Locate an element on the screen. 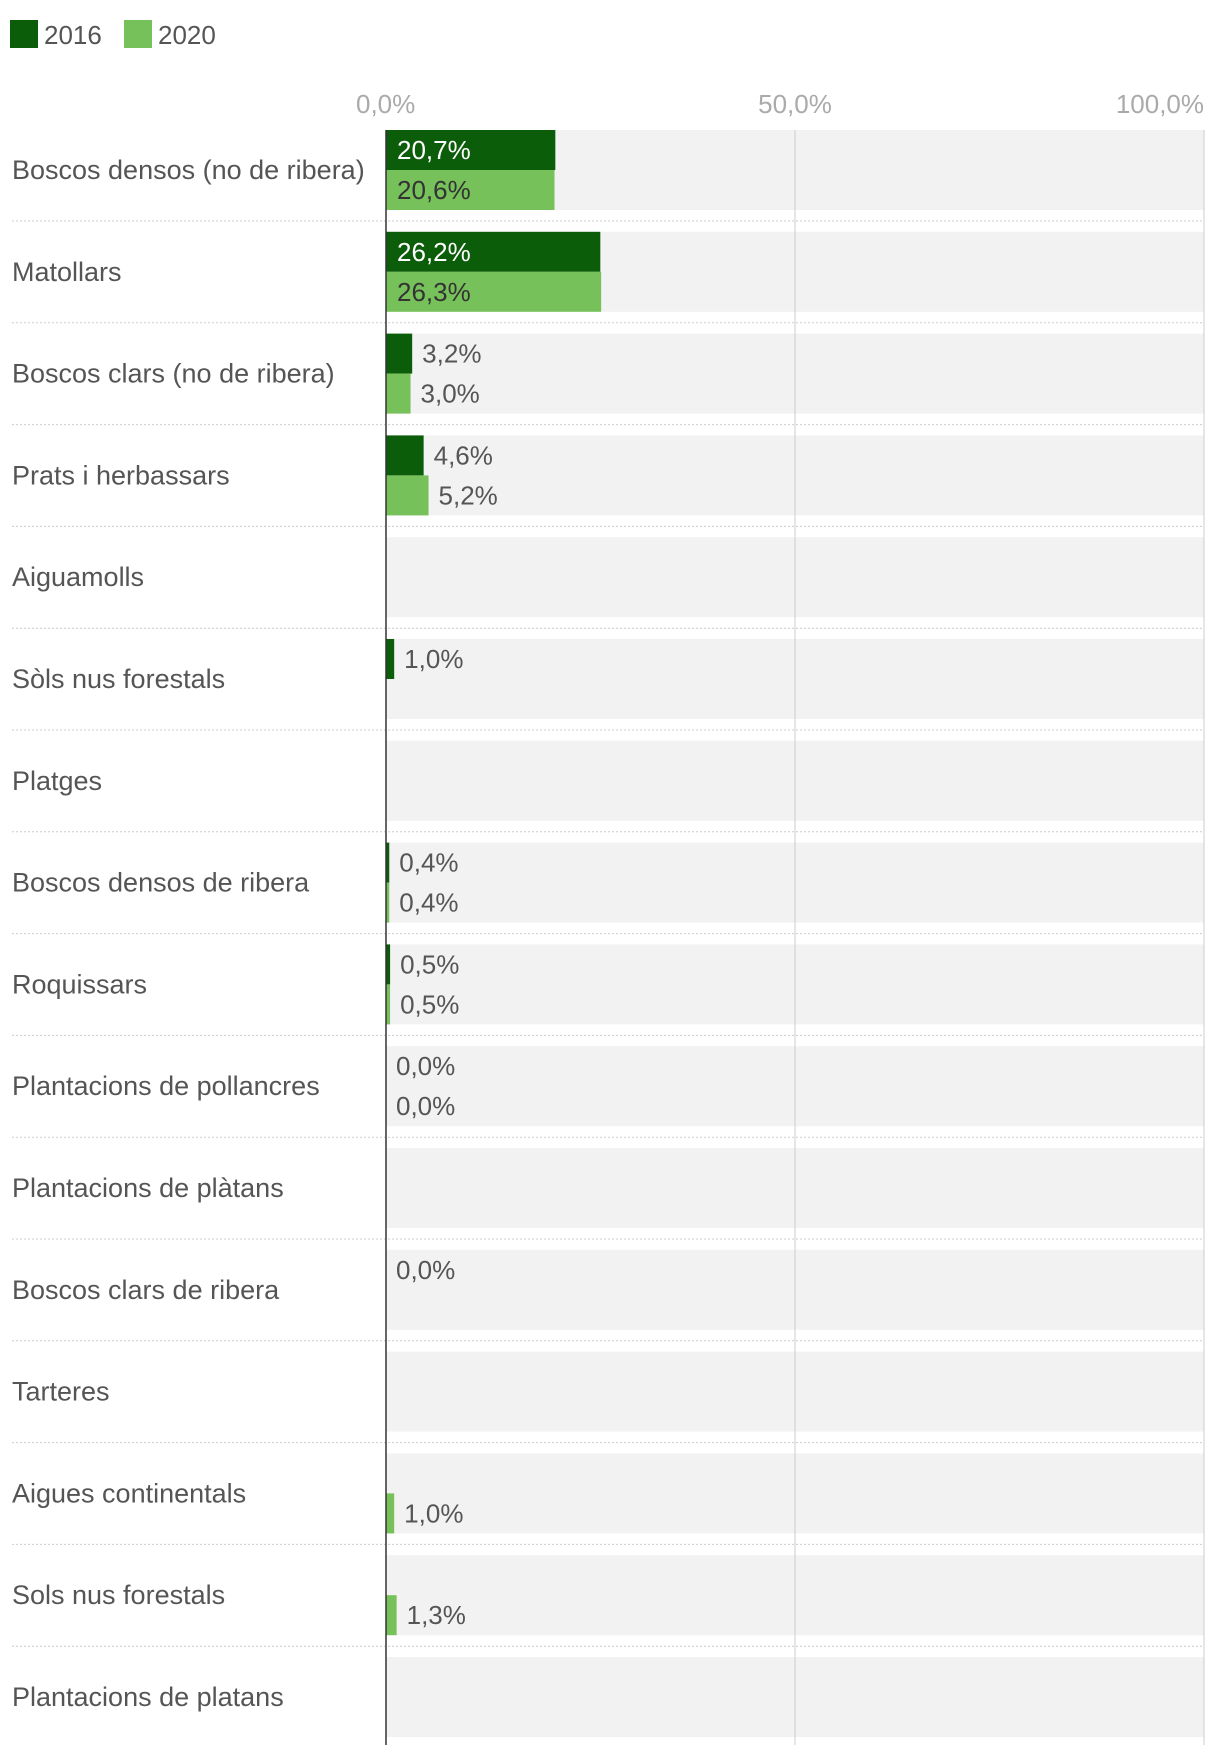  data-label-2020: 26,3% is located at coordinates (434, 292).